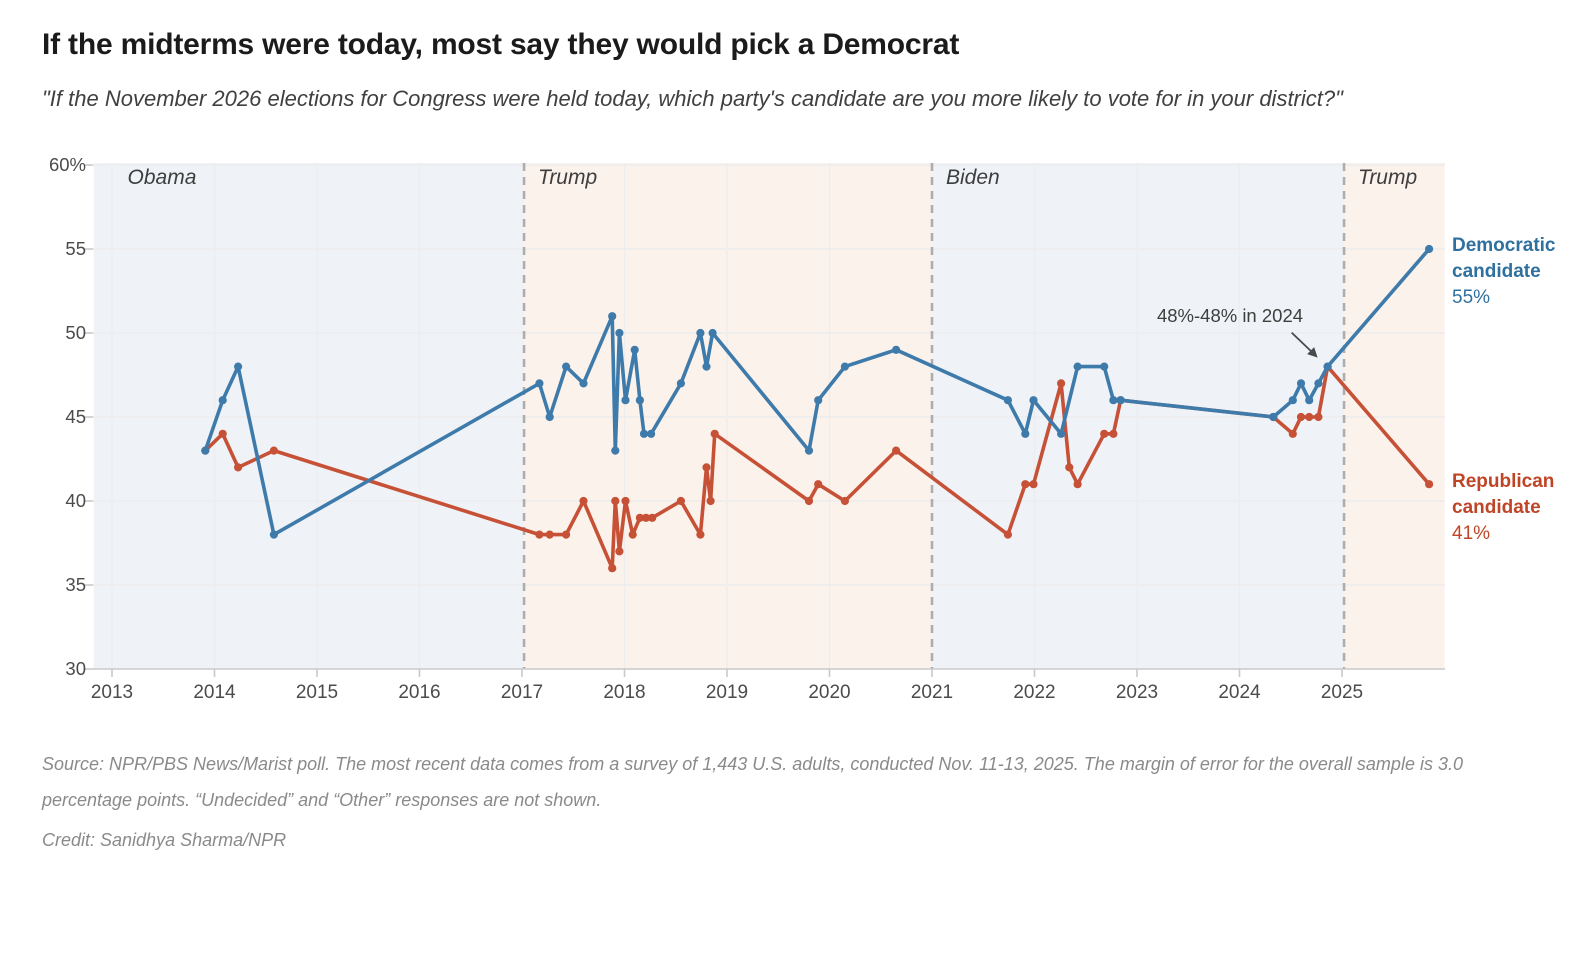  What do you see at coordinates (1034, 692) in the screenshot?
I see `x-tick-label: 2022` at bounding box center [1034, 692].